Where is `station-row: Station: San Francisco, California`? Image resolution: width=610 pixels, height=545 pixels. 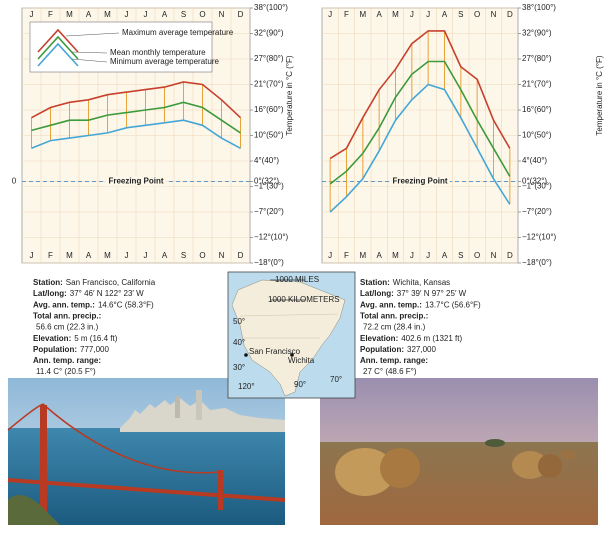
station-row: Station: San Francisco, California is located at coordinates (94, 282).